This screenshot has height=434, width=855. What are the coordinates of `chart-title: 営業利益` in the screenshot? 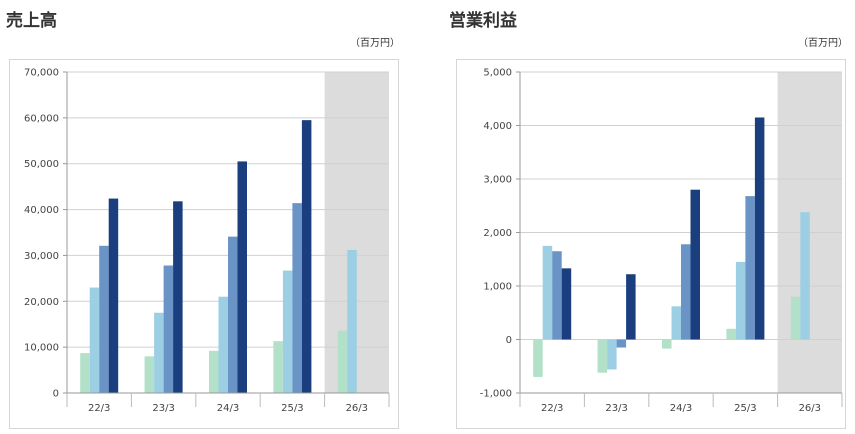 It's located at (483, 21).